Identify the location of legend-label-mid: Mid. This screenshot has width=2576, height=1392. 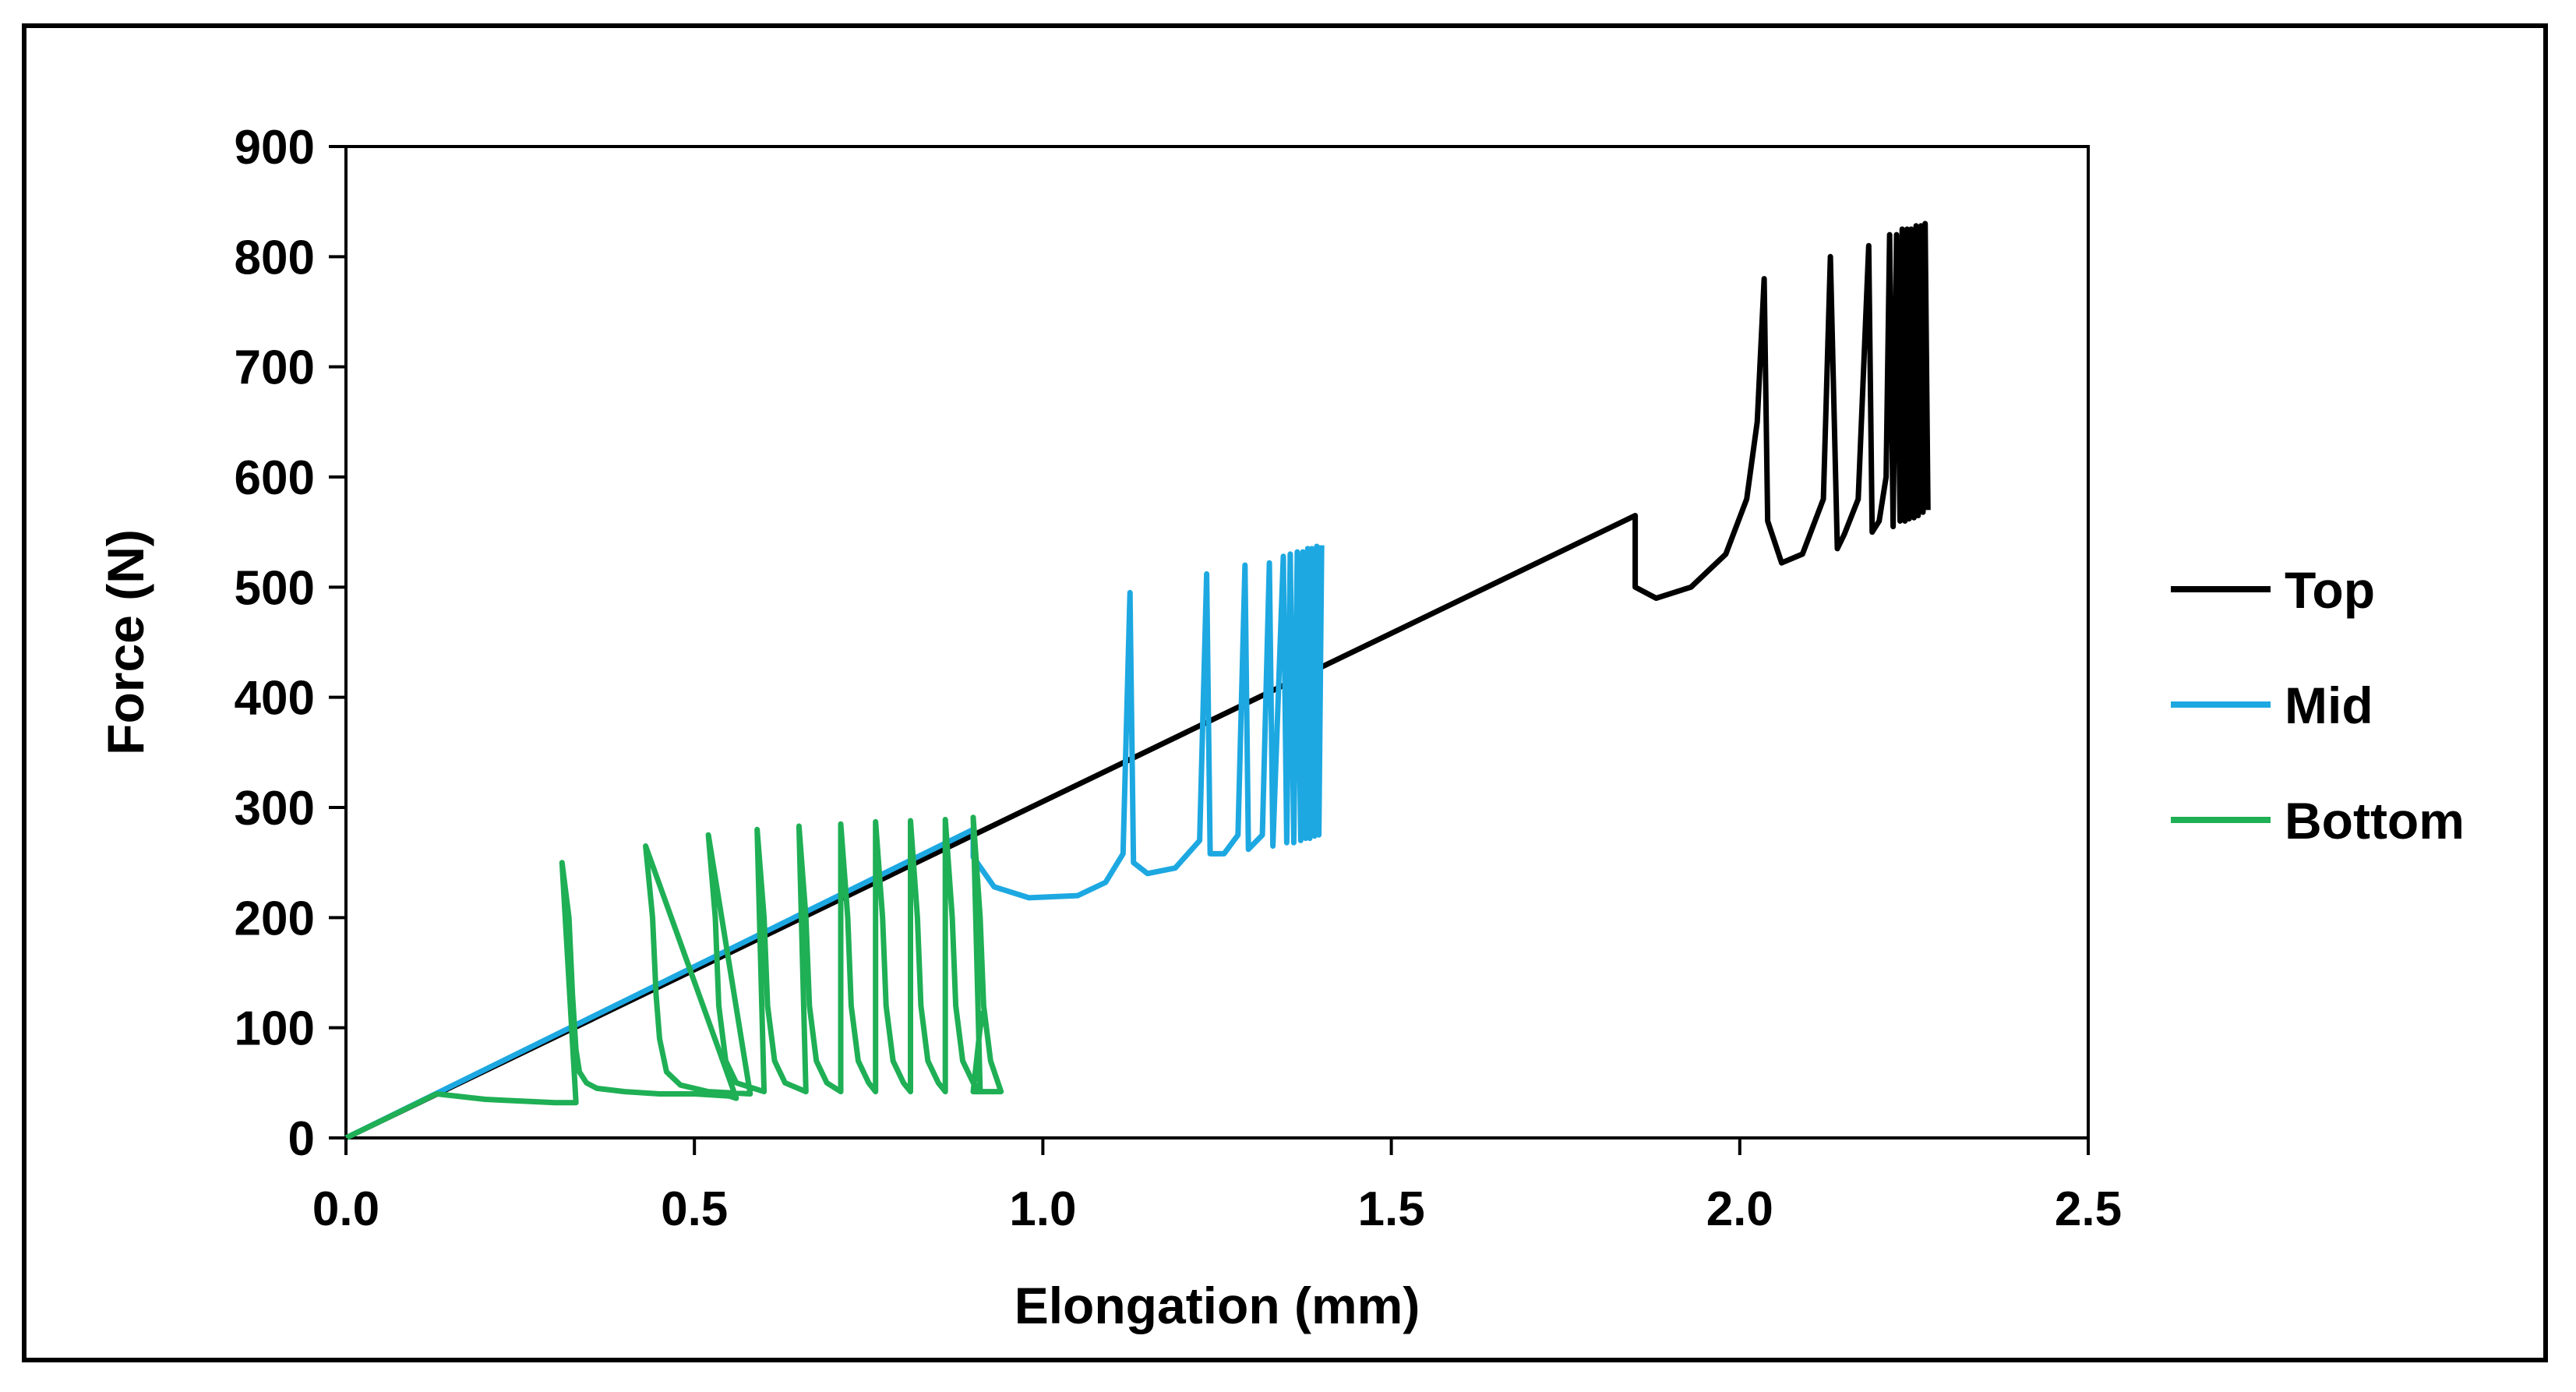
(2329, 705).